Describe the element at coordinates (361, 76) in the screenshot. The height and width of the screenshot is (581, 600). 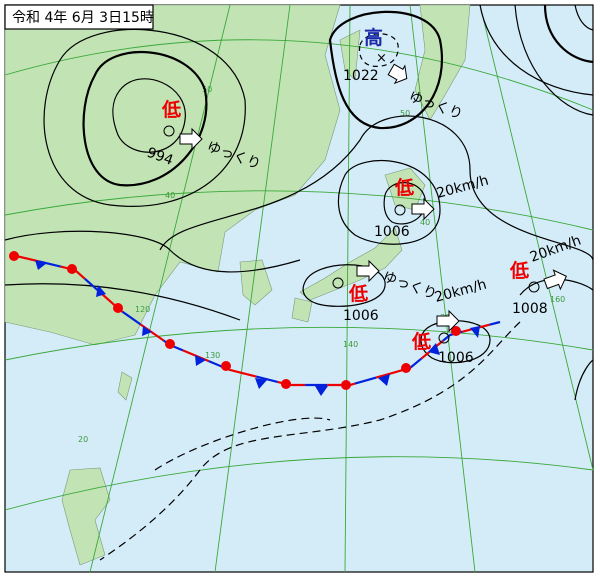
I see `pressure-label: 1022` at that location.